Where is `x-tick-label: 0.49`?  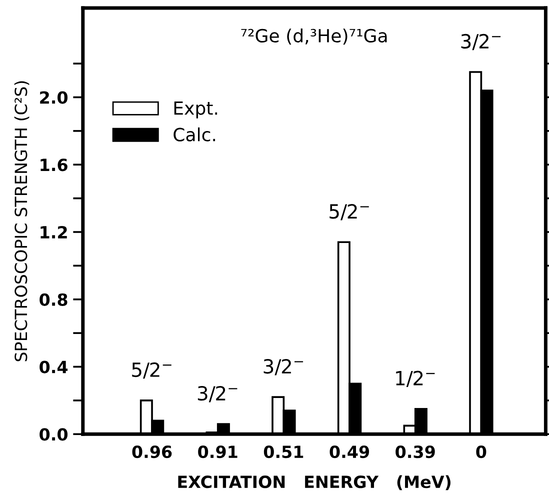 x-tick-label: 0.49 is located at coordinates (350, 452).